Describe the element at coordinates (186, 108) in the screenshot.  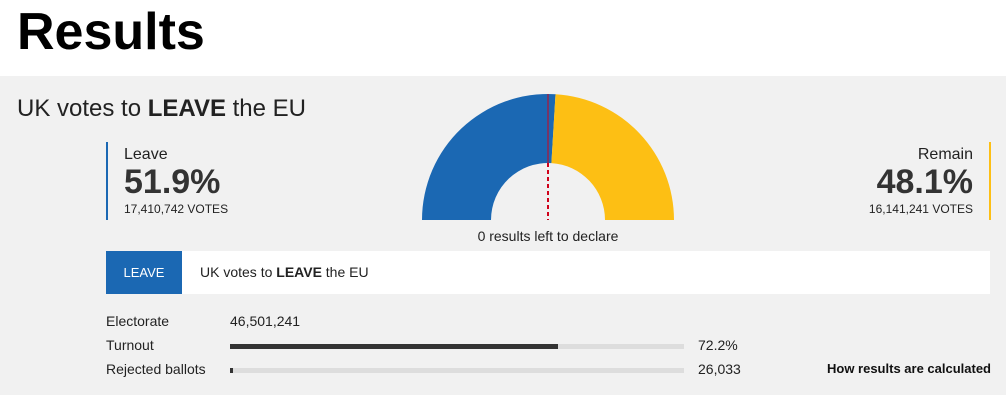
I see `headline-emphasis: LEAVE` at that location.